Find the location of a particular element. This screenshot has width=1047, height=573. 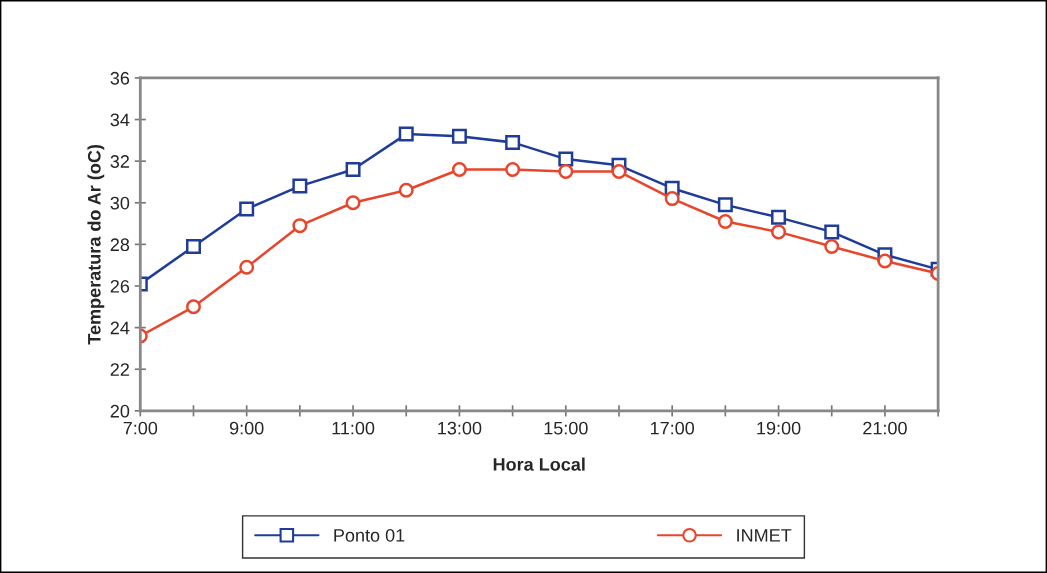

x-tick-label: 17:00 is located at coordinates (672, 428).